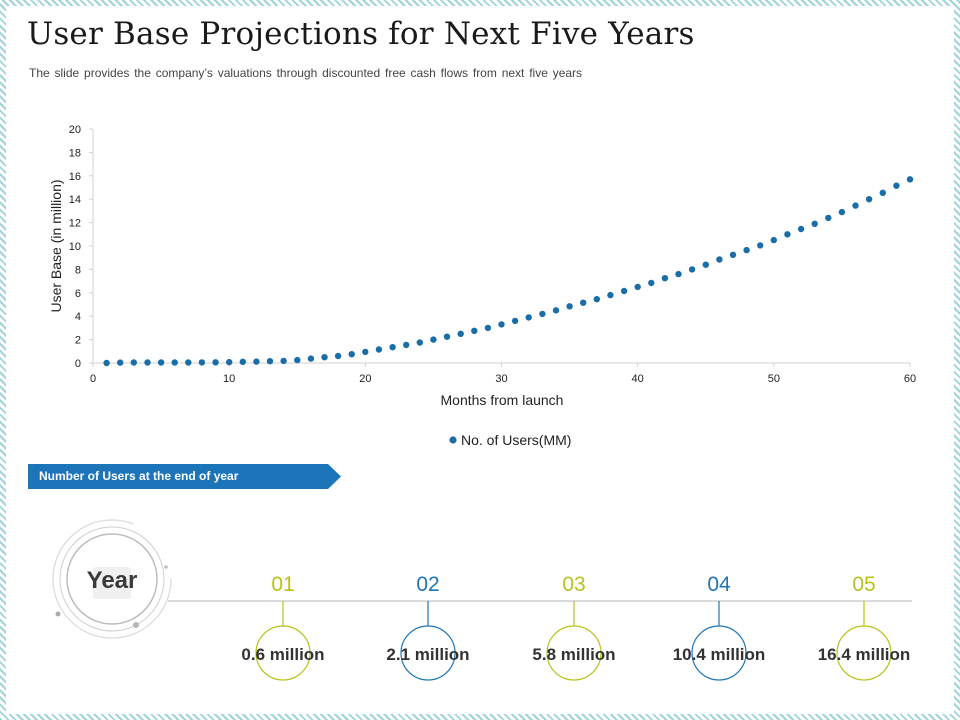  Describe the element at coordinates (78, 270) in the screenshot. I see `y-tick-label: 8` at that location.